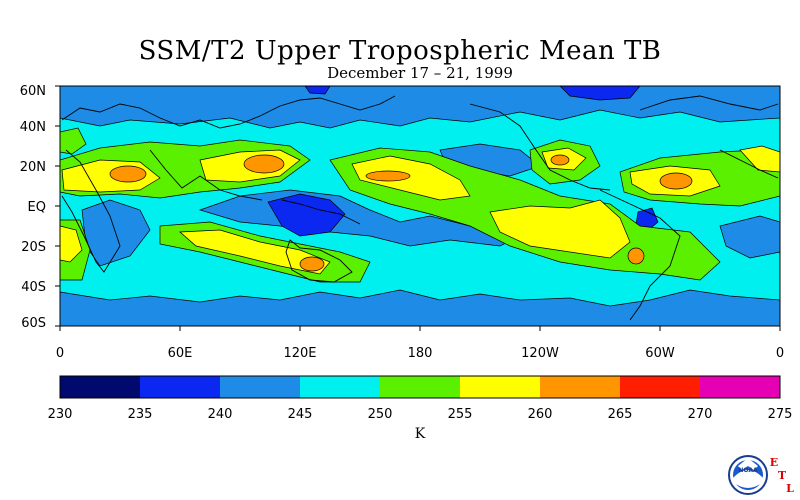 The width and height of the screenshot is (800, 500). What do you see at coordinates (420, 434) in the screenshot?
I see `colorbar-unit: K` at bounding box center [420, 434].